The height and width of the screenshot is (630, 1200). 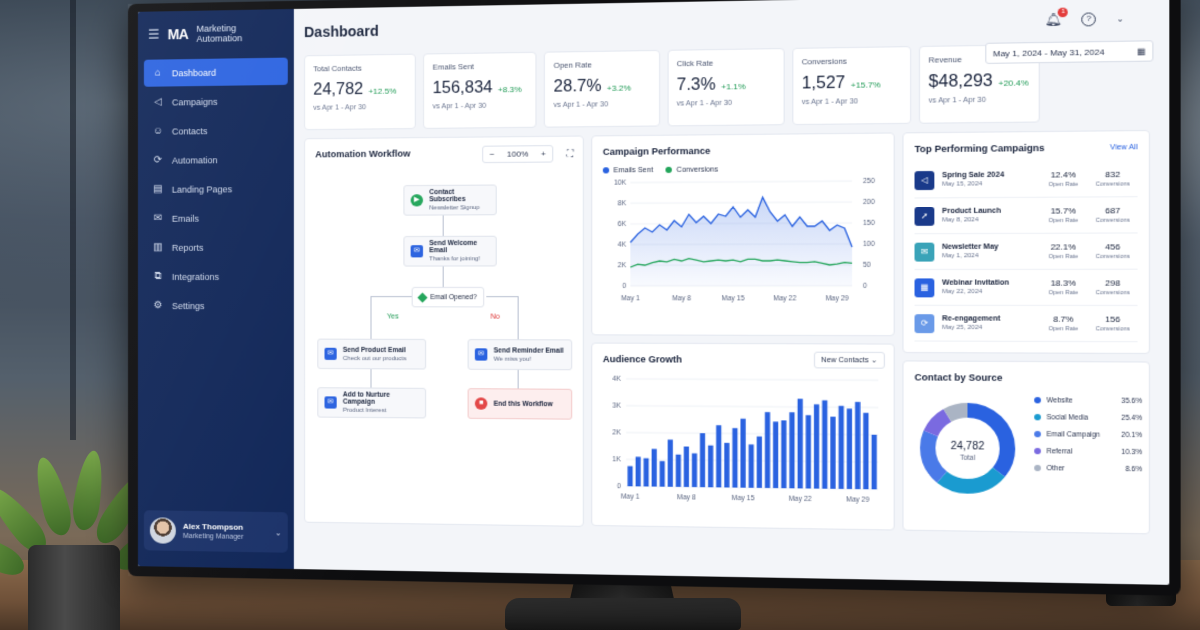 I want to click on y-right-tick-label: 250, so click(x=869, y=181).